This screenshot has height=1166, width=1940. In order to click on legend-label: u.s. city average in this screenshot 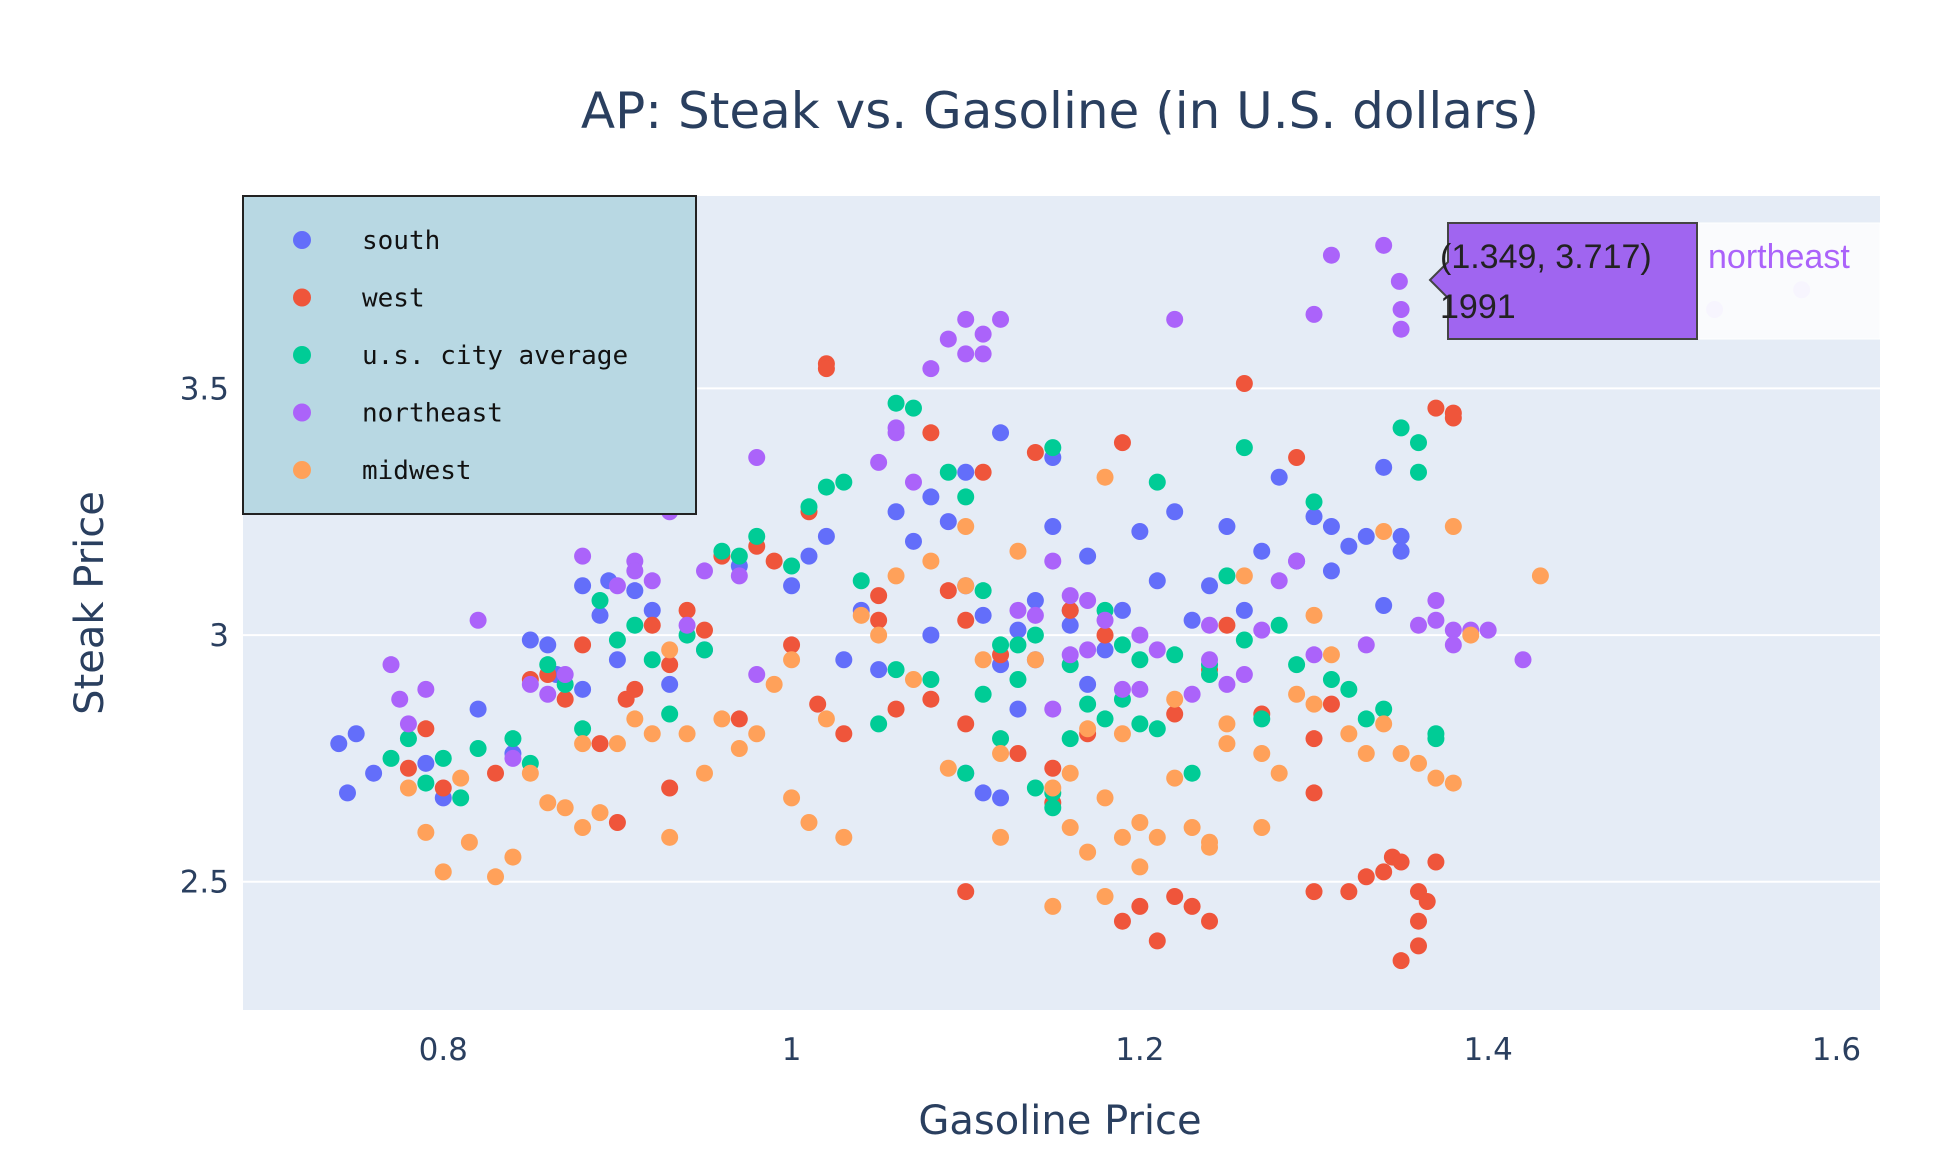, I will do `click(495, 356)`.